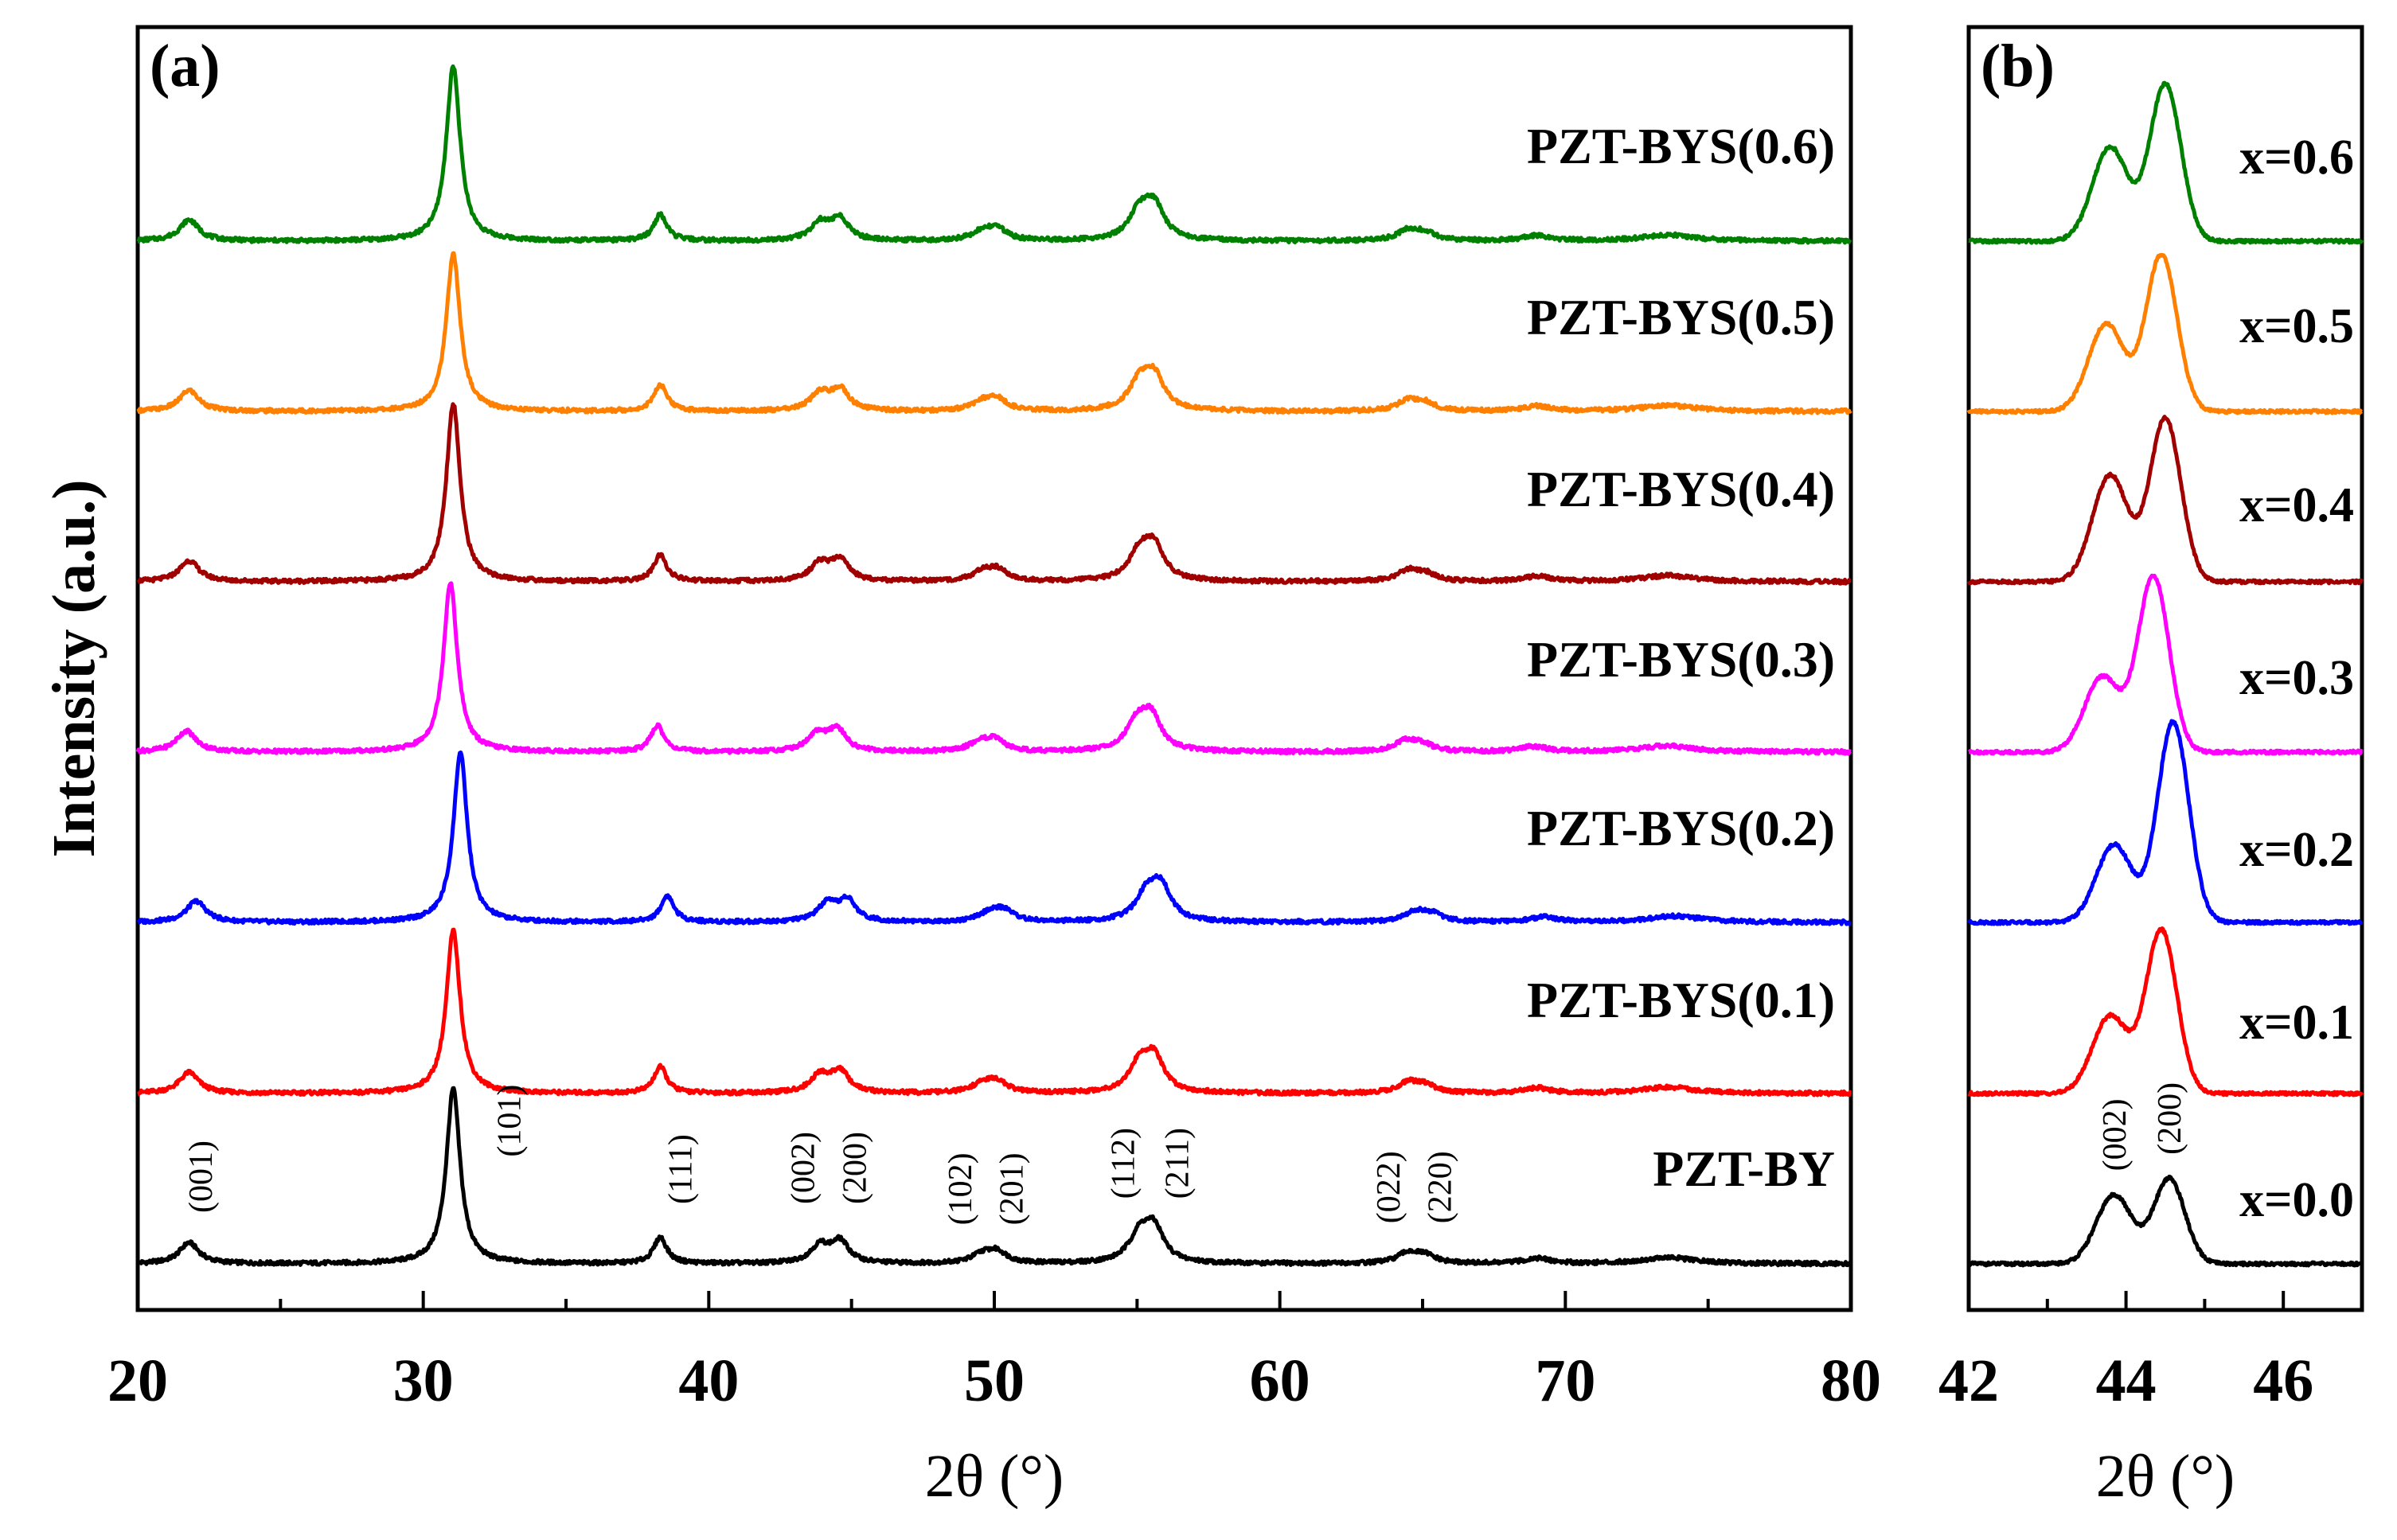  Describe the element at coordinates (201, 1176) in the screenshot. I see `hkl-label: (001)` at that location.